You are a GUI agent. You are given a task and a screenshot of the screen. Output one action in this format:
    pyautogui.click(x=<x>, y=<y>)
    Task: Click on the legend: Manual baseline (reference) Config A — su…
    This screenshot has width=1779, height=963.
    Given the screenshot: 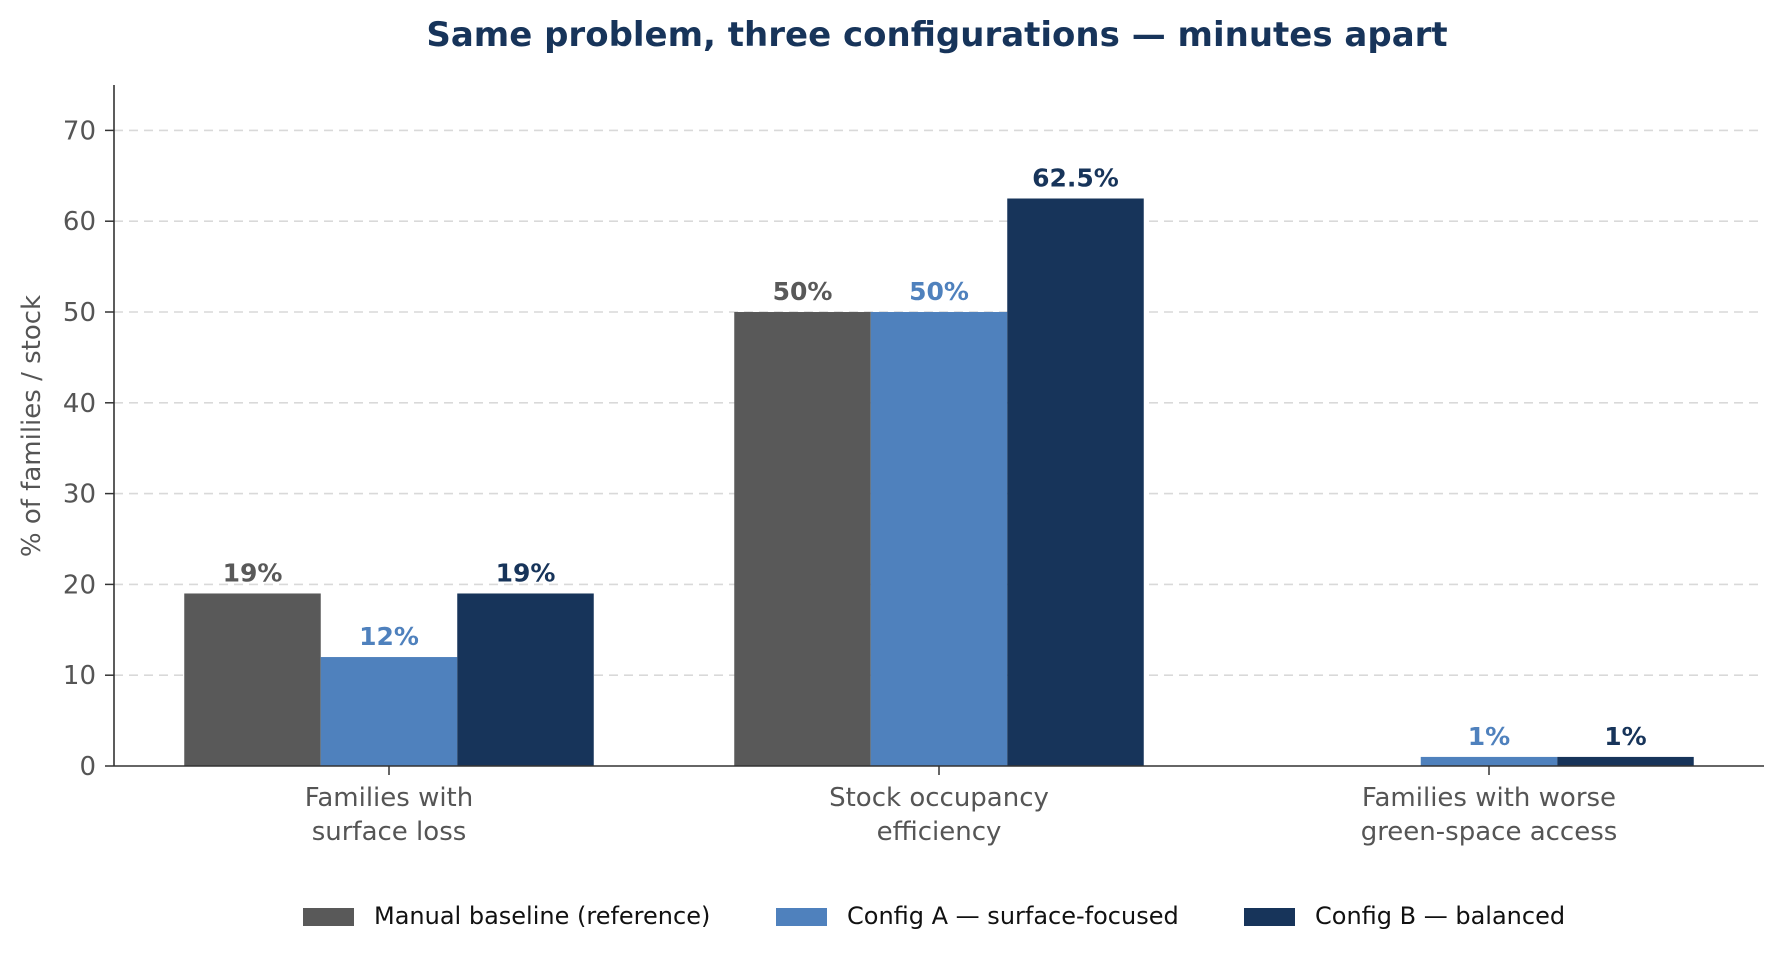 What is the action you would take?
    pyautogui.click(x=934, y=916)
    